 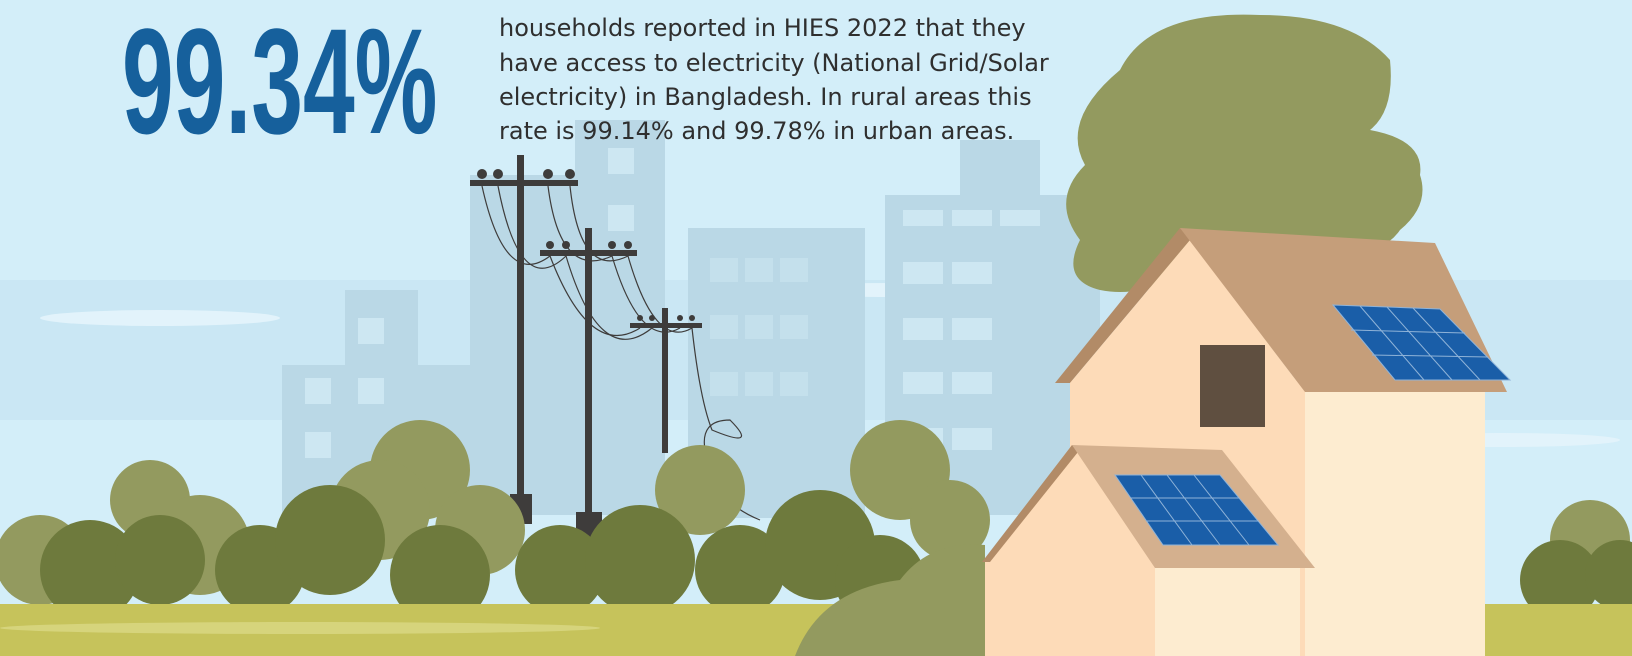 What do you see at coordinates (1122, 305) in the screenshot?
I see `roof-edge` at bounding box center [1122, 305].